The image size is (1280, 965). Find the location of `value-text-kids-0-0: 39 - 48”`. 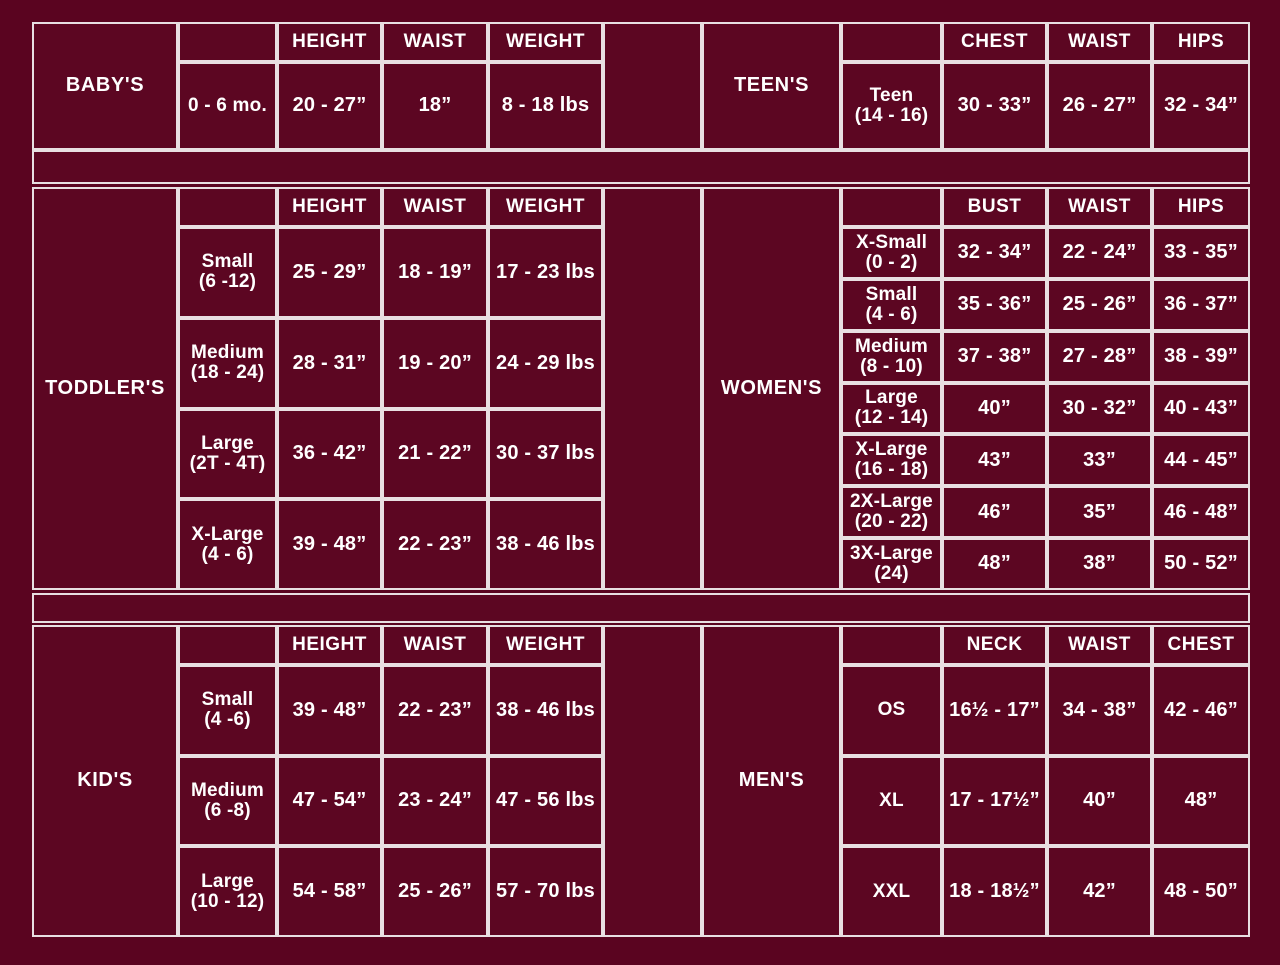

value-text-kids-0-0: 39 - 48” is located at coordinates (329, 709).